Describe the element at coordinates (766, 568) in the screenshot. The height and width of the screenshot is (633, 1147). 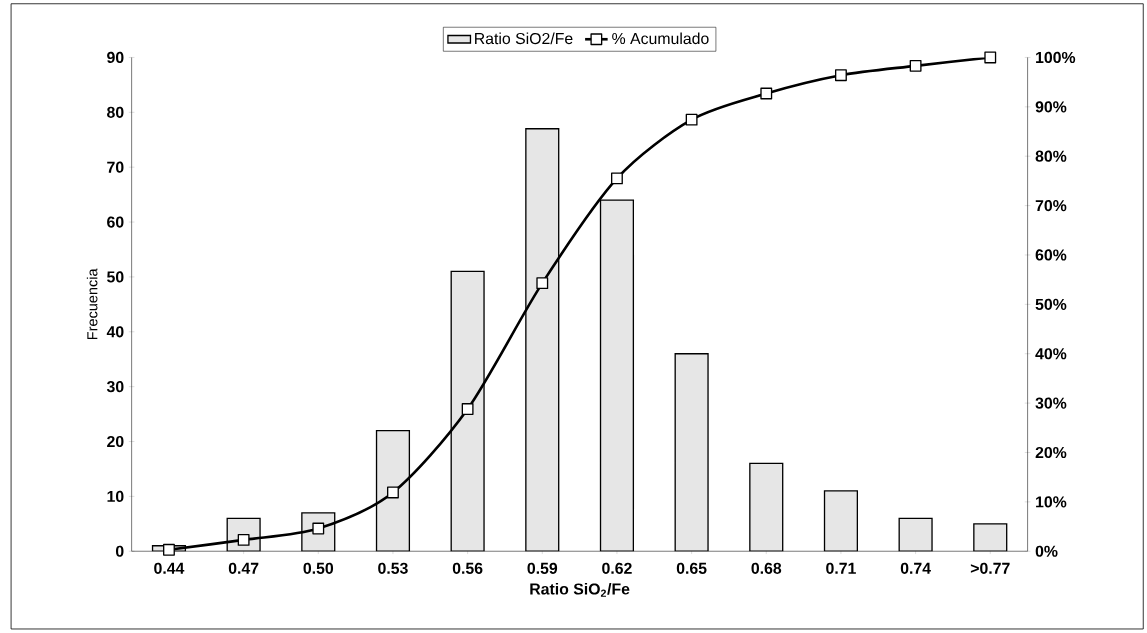
I see `x-tick-label: 0.68` at that location.